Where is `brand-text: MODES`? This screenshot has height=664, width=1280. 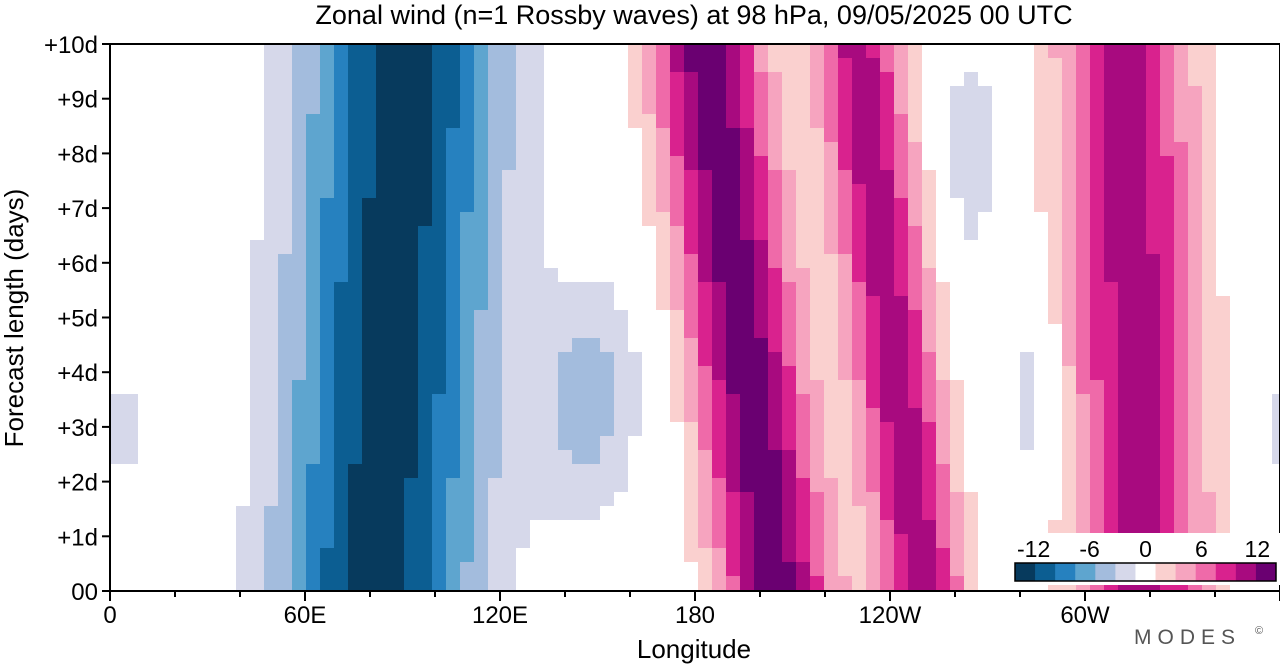
brand-text: MODES is located at coordinates (1187, 637).